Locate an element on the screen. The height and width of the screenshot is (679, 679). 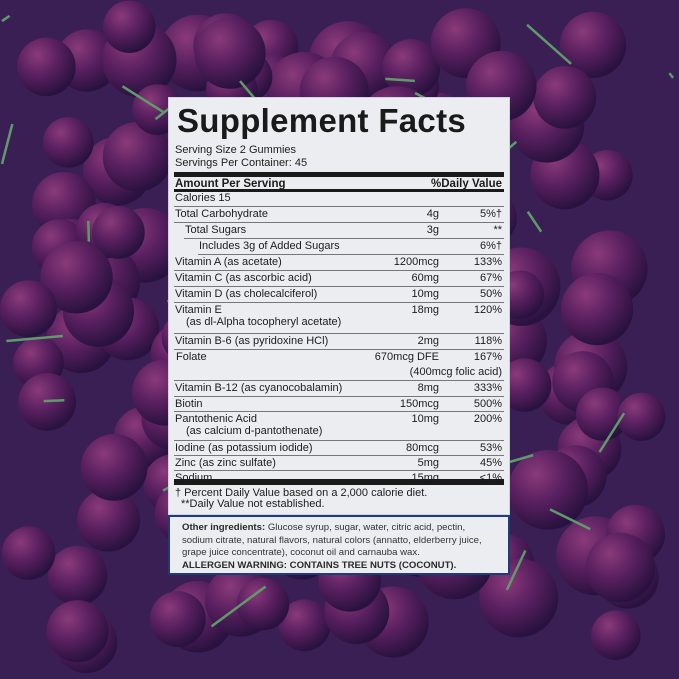
nutrient-label: Sodium is located at coordinates (194, 478).